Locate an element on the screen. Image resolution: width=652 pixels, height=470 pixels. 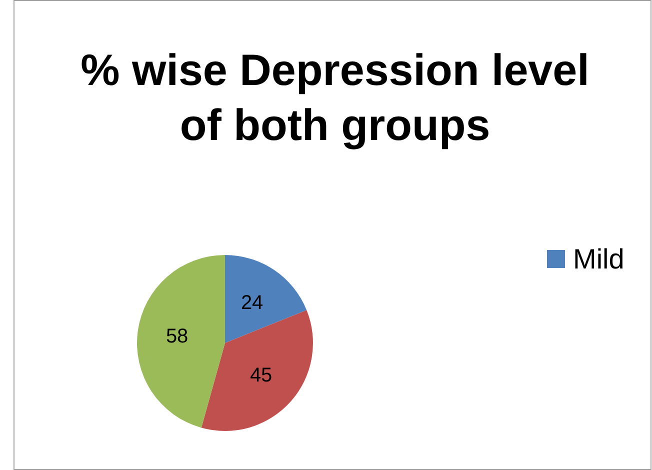
data-label: 58 is located at coordinates (177, 336).